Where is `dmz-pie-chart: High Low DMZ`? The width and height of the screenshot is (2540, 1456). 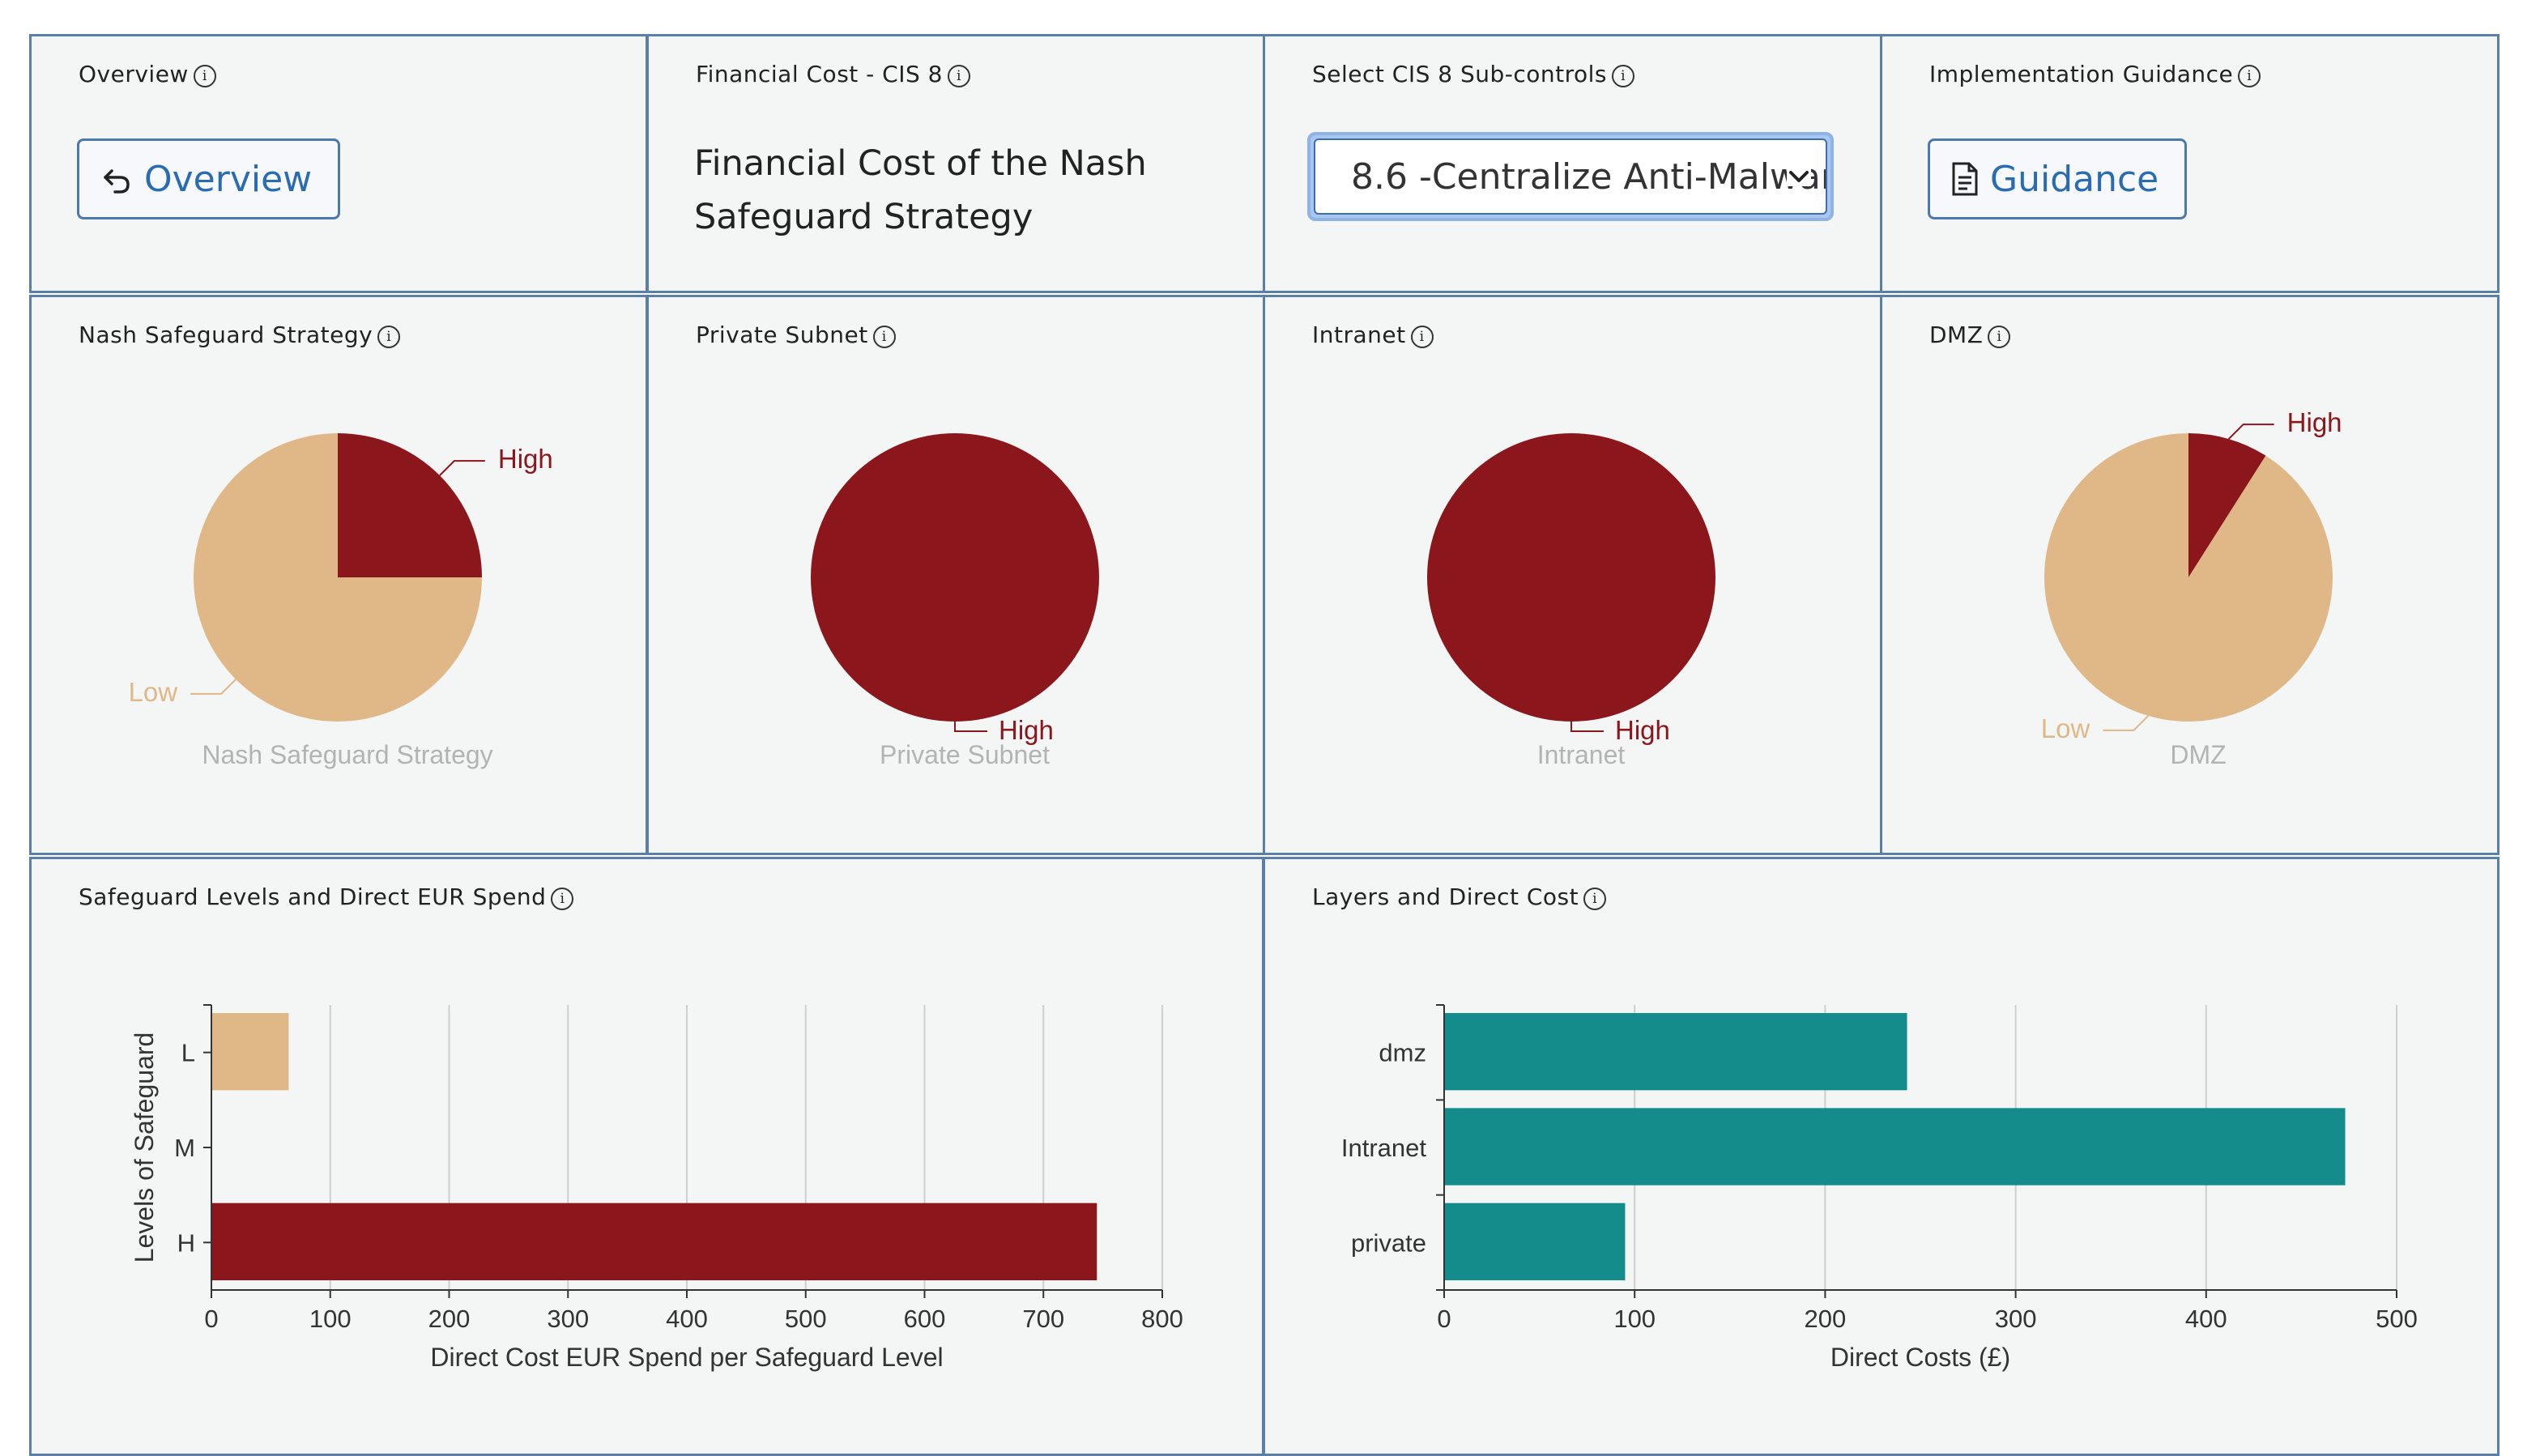 dmz-pie-chart: High Low DMZ is located at coordinates (2191, 588).